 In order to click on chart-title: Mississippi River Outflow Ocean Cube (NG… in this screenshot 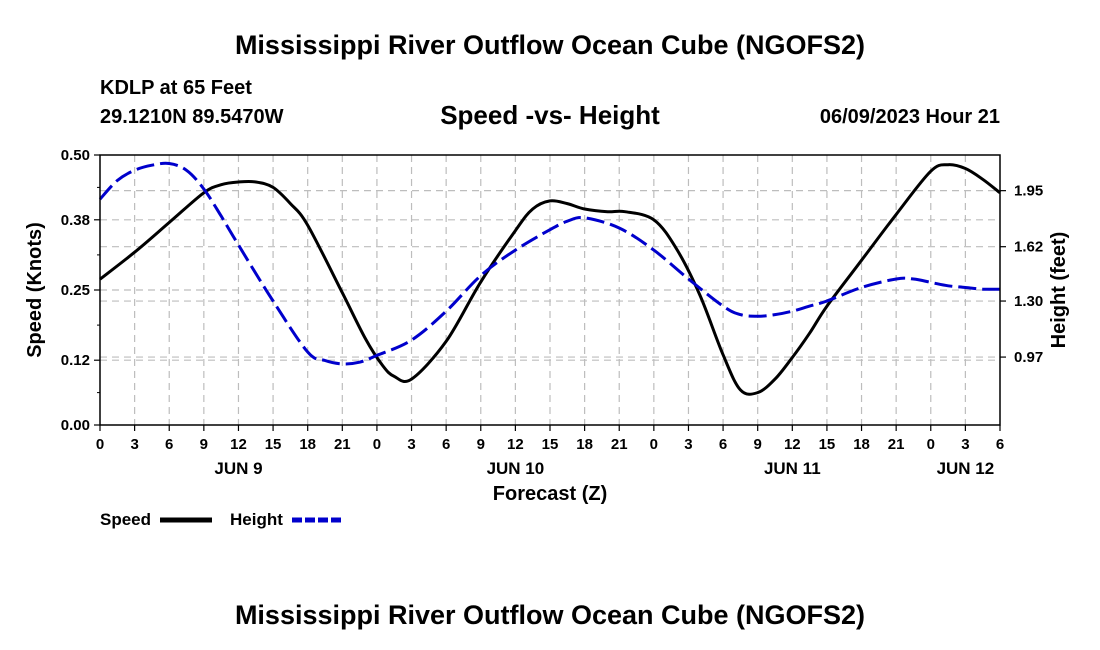, I will do `click(550, 45)`.